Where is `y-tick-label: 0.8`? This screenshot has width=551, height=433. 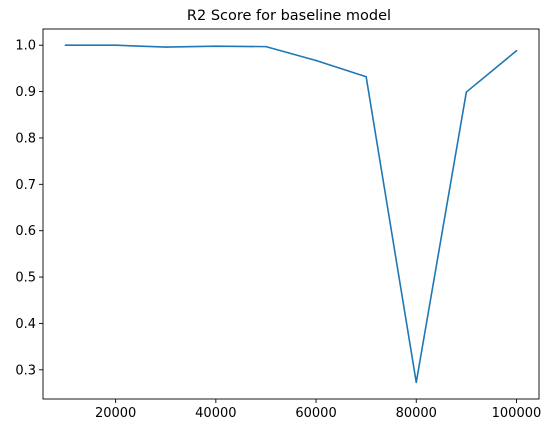
y-tick-label: 0.8 is located at coordinates (25, 138).